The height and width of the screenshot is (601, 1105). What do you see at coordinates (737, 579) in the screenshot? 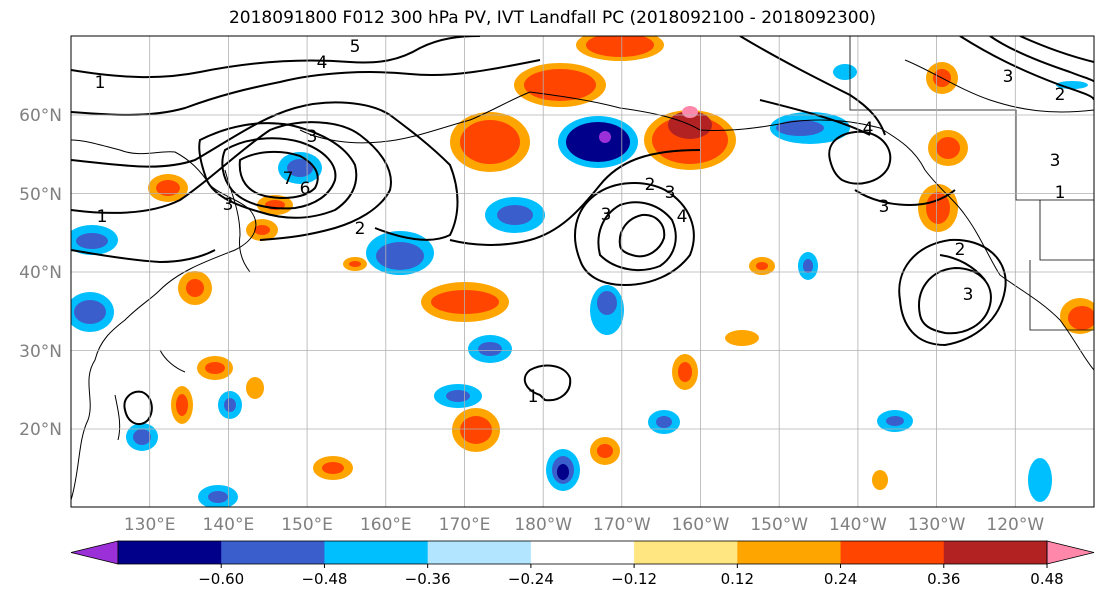
I see `colorbar-tick-label: 0.12` at bounding box center [737, 579].